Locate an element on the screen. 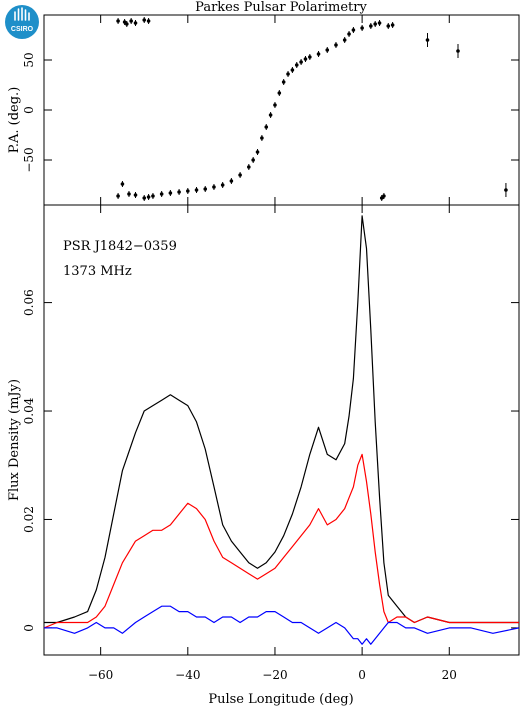  annotation-frequency: 1373 MHz is located at coordinates (97, 271).